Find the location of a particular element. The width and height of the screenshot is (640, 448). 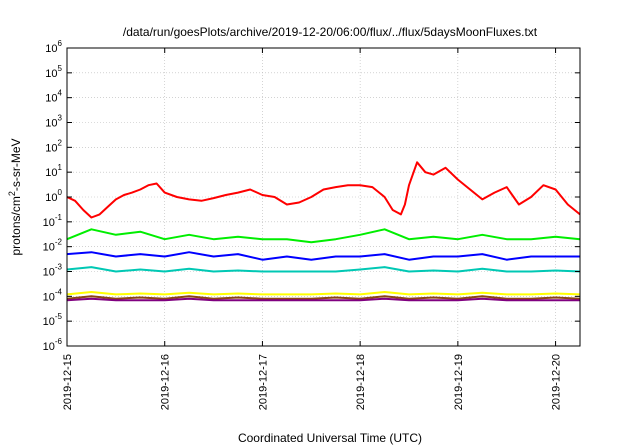

y-tick-label: 10⁶ is located at coordinates (53, 47).